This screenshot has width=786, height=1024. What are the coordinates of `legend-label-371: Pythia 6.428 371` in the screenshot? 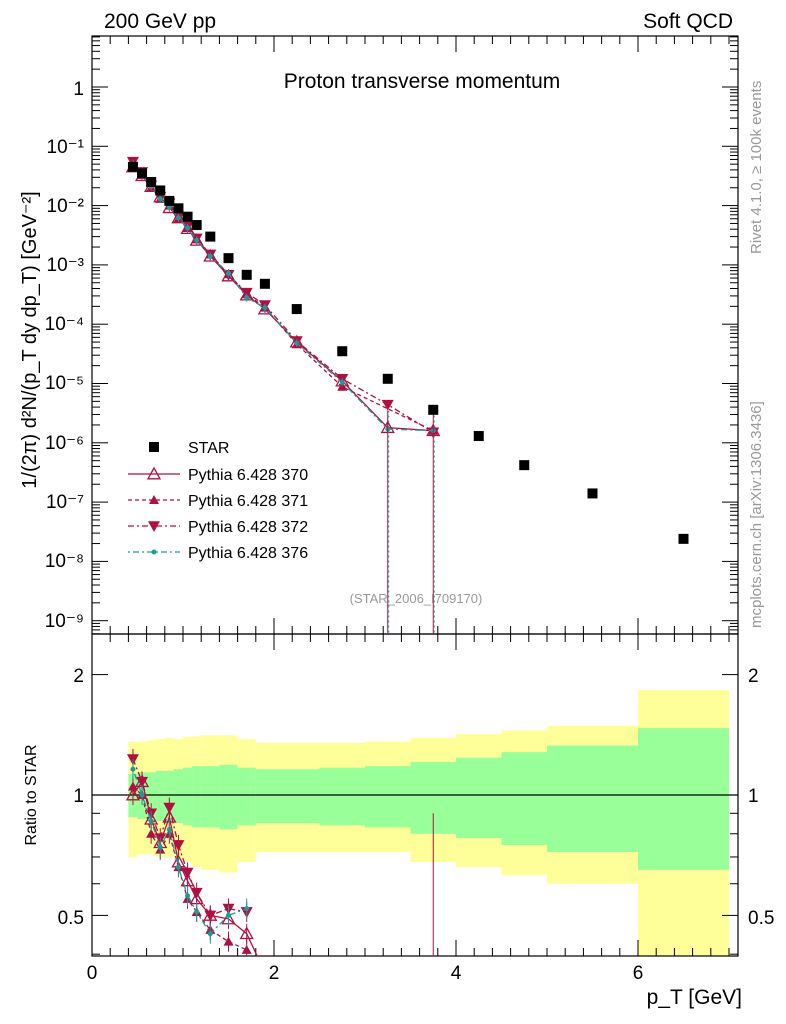 It's located at (248, 501).